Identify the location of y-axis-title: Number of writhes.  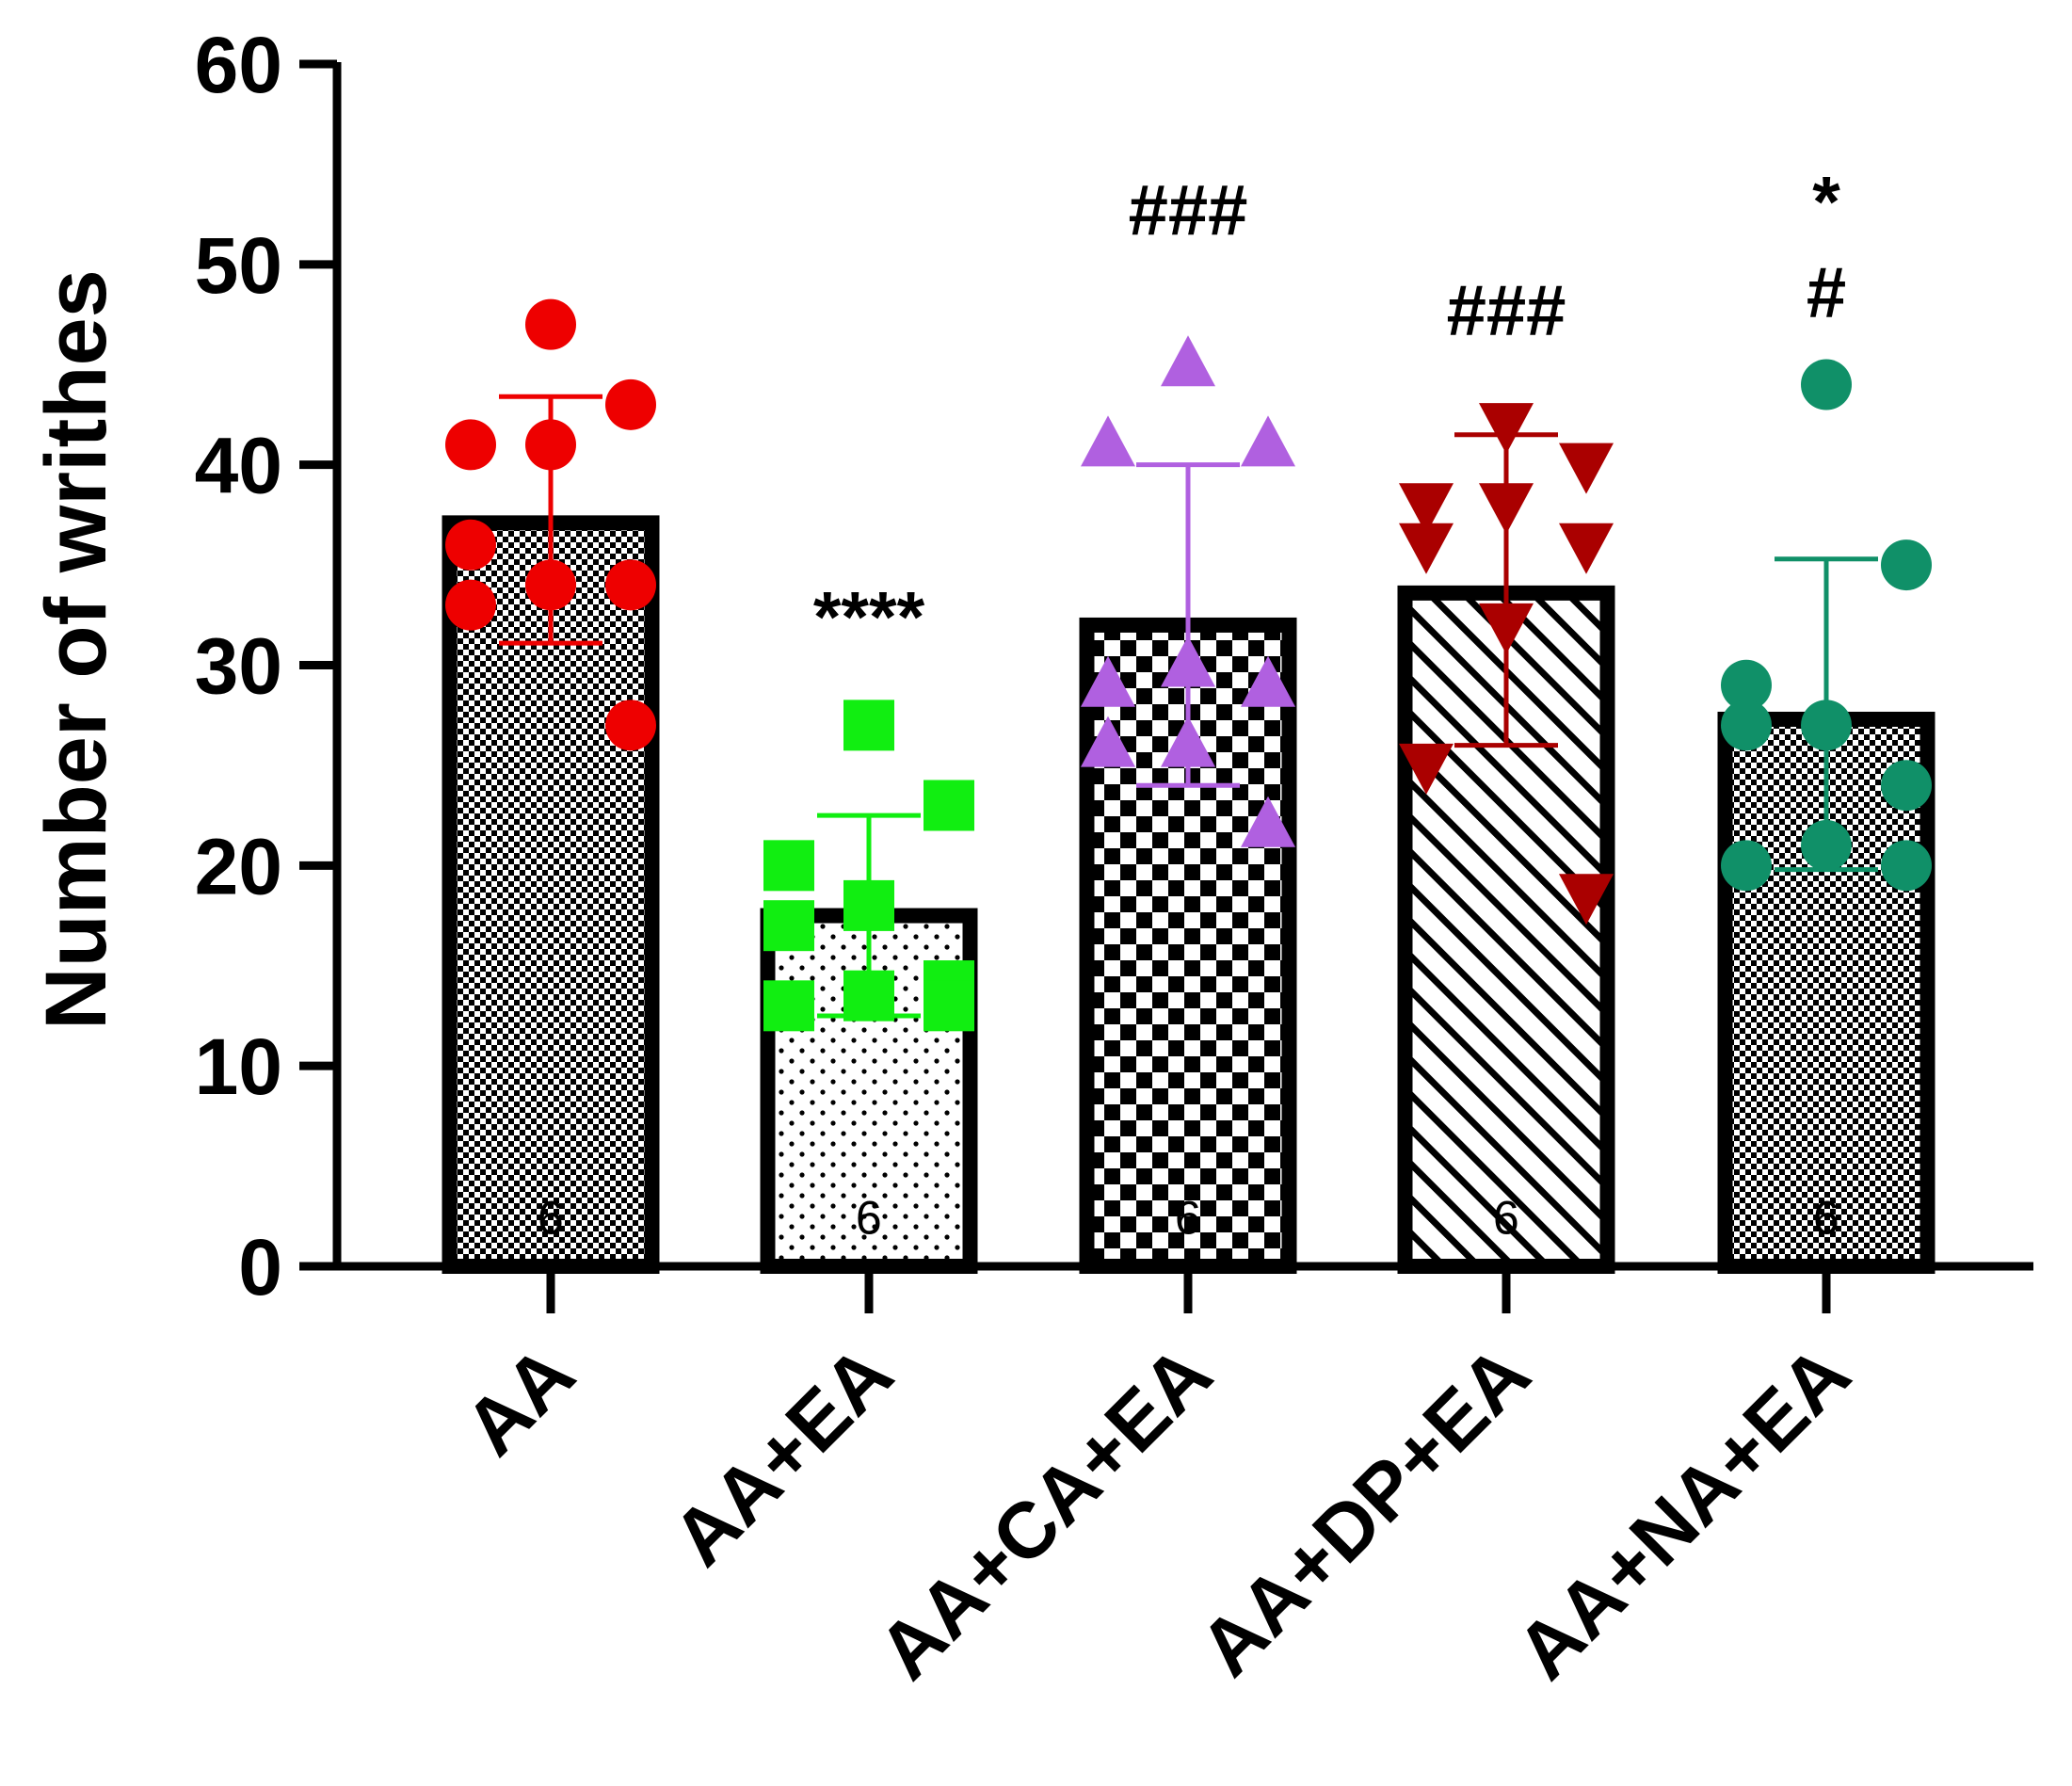
(76, 650).